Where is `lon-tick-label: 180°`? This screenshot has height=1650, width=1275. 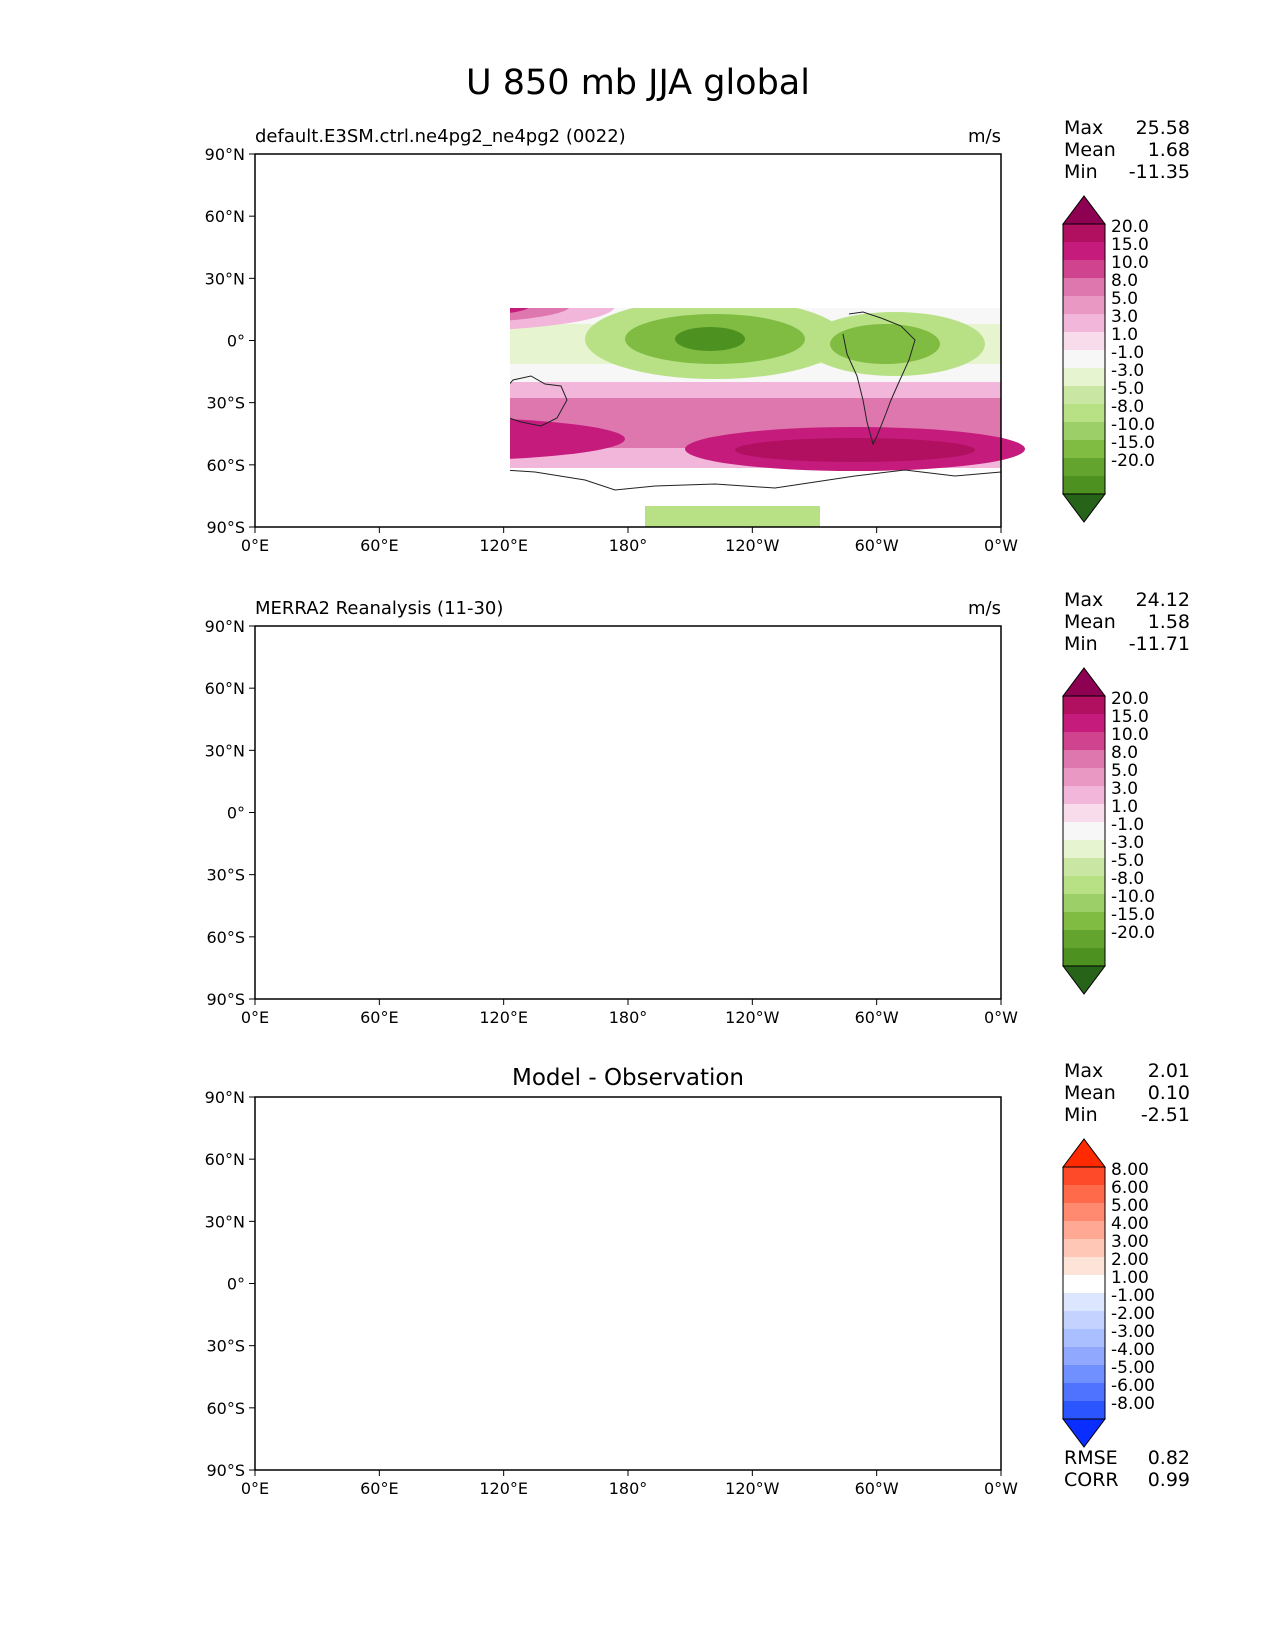 lon-tick-label: 180° is located at coordinates (628, 545).